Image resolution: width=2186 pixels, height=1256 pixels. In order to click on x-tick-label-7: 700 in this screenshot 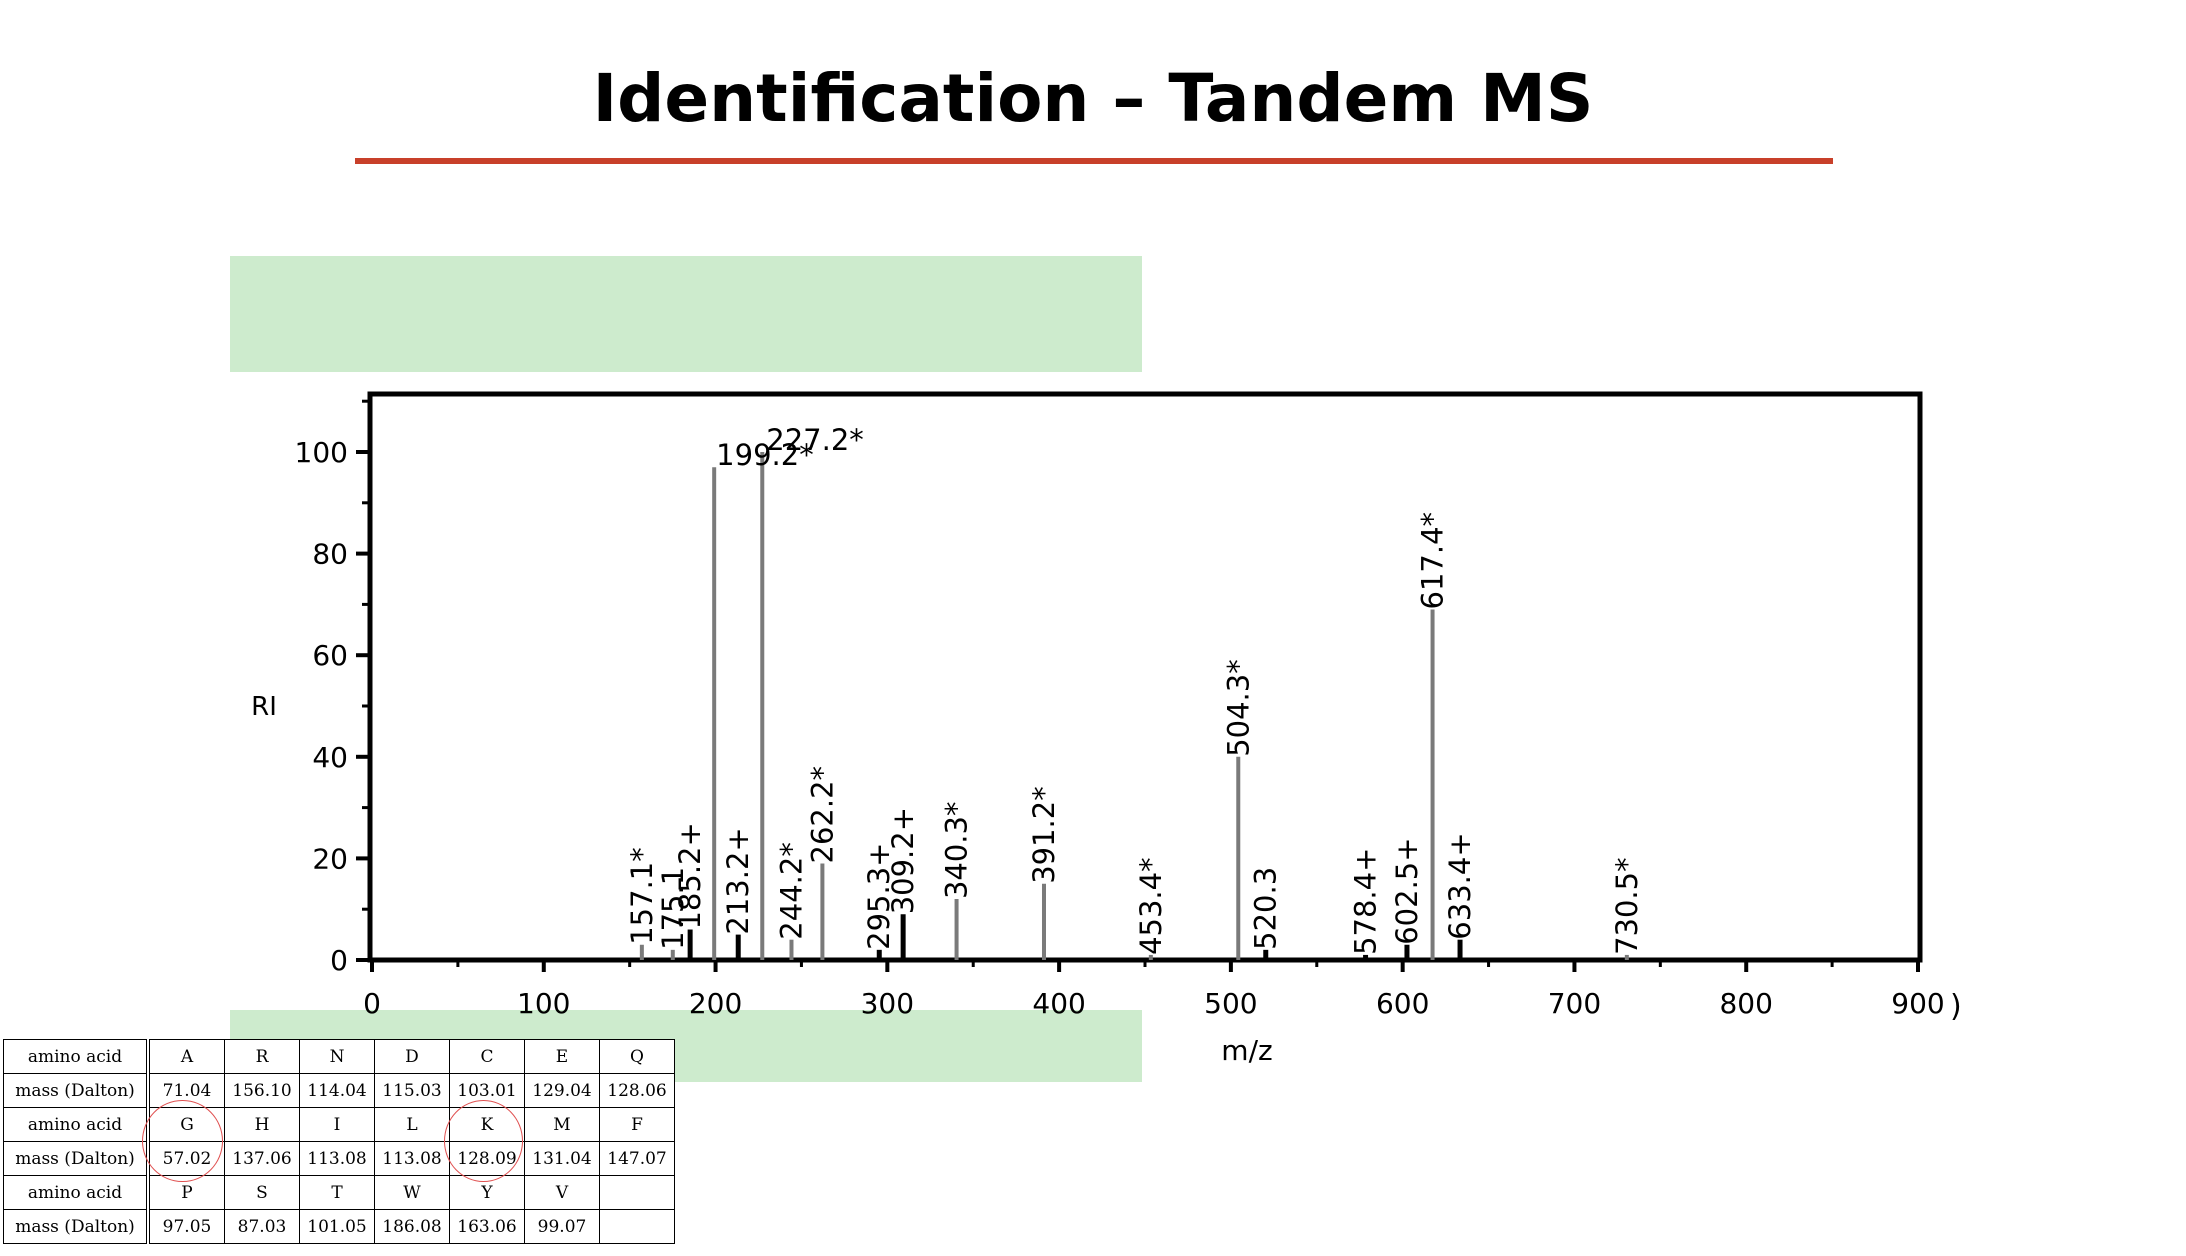, I will do `click(1574, 1003)`.